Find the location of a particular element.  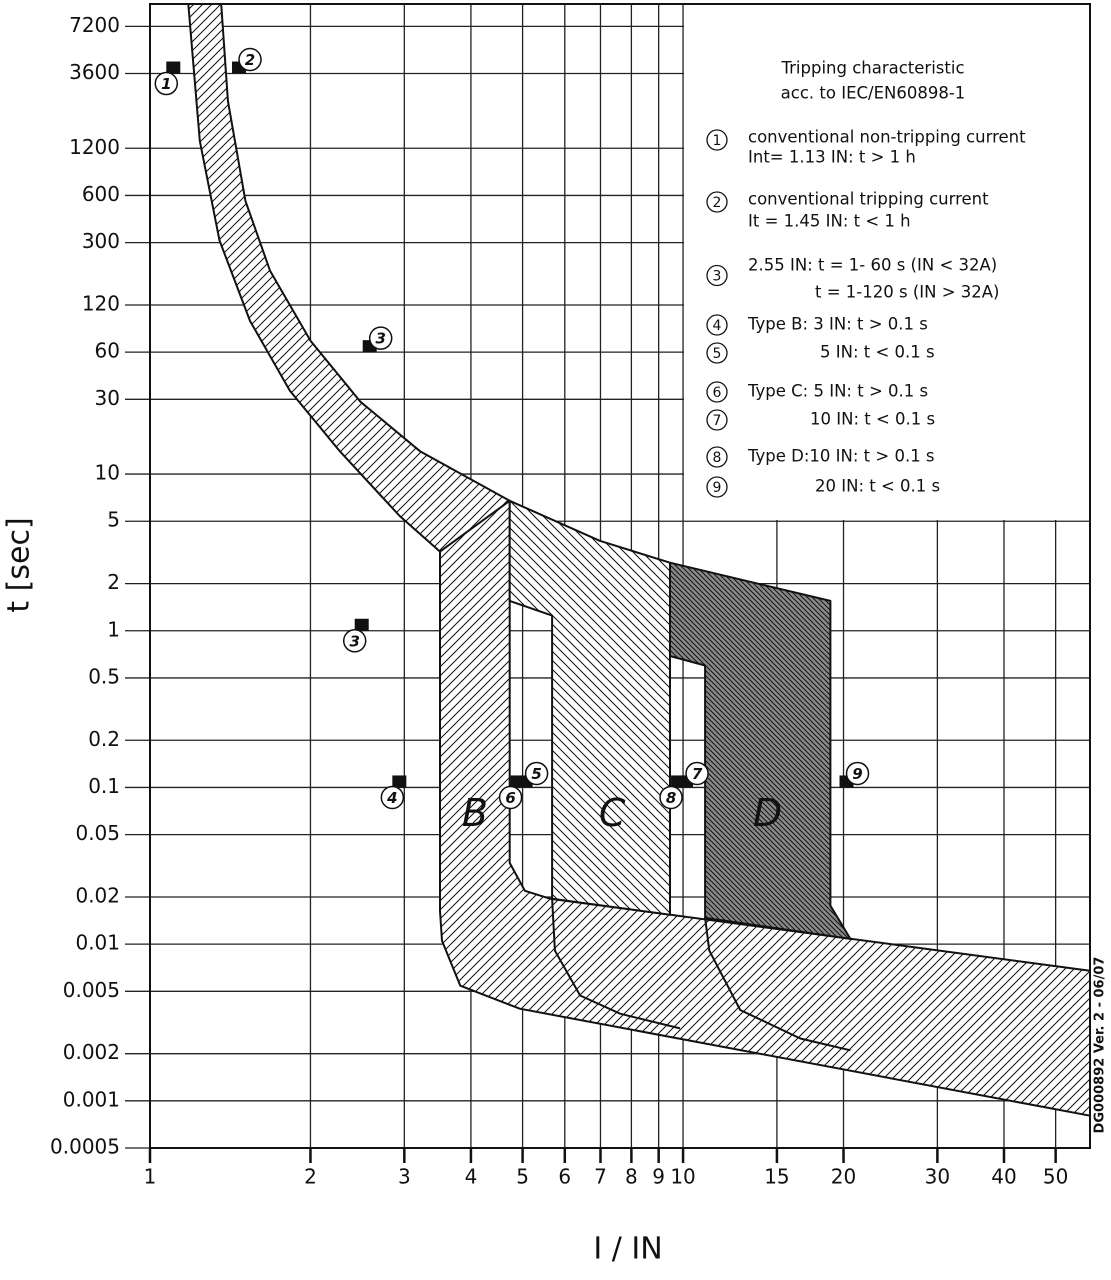

y-tick-label: 0.1 is located at coordinates (104, 786).